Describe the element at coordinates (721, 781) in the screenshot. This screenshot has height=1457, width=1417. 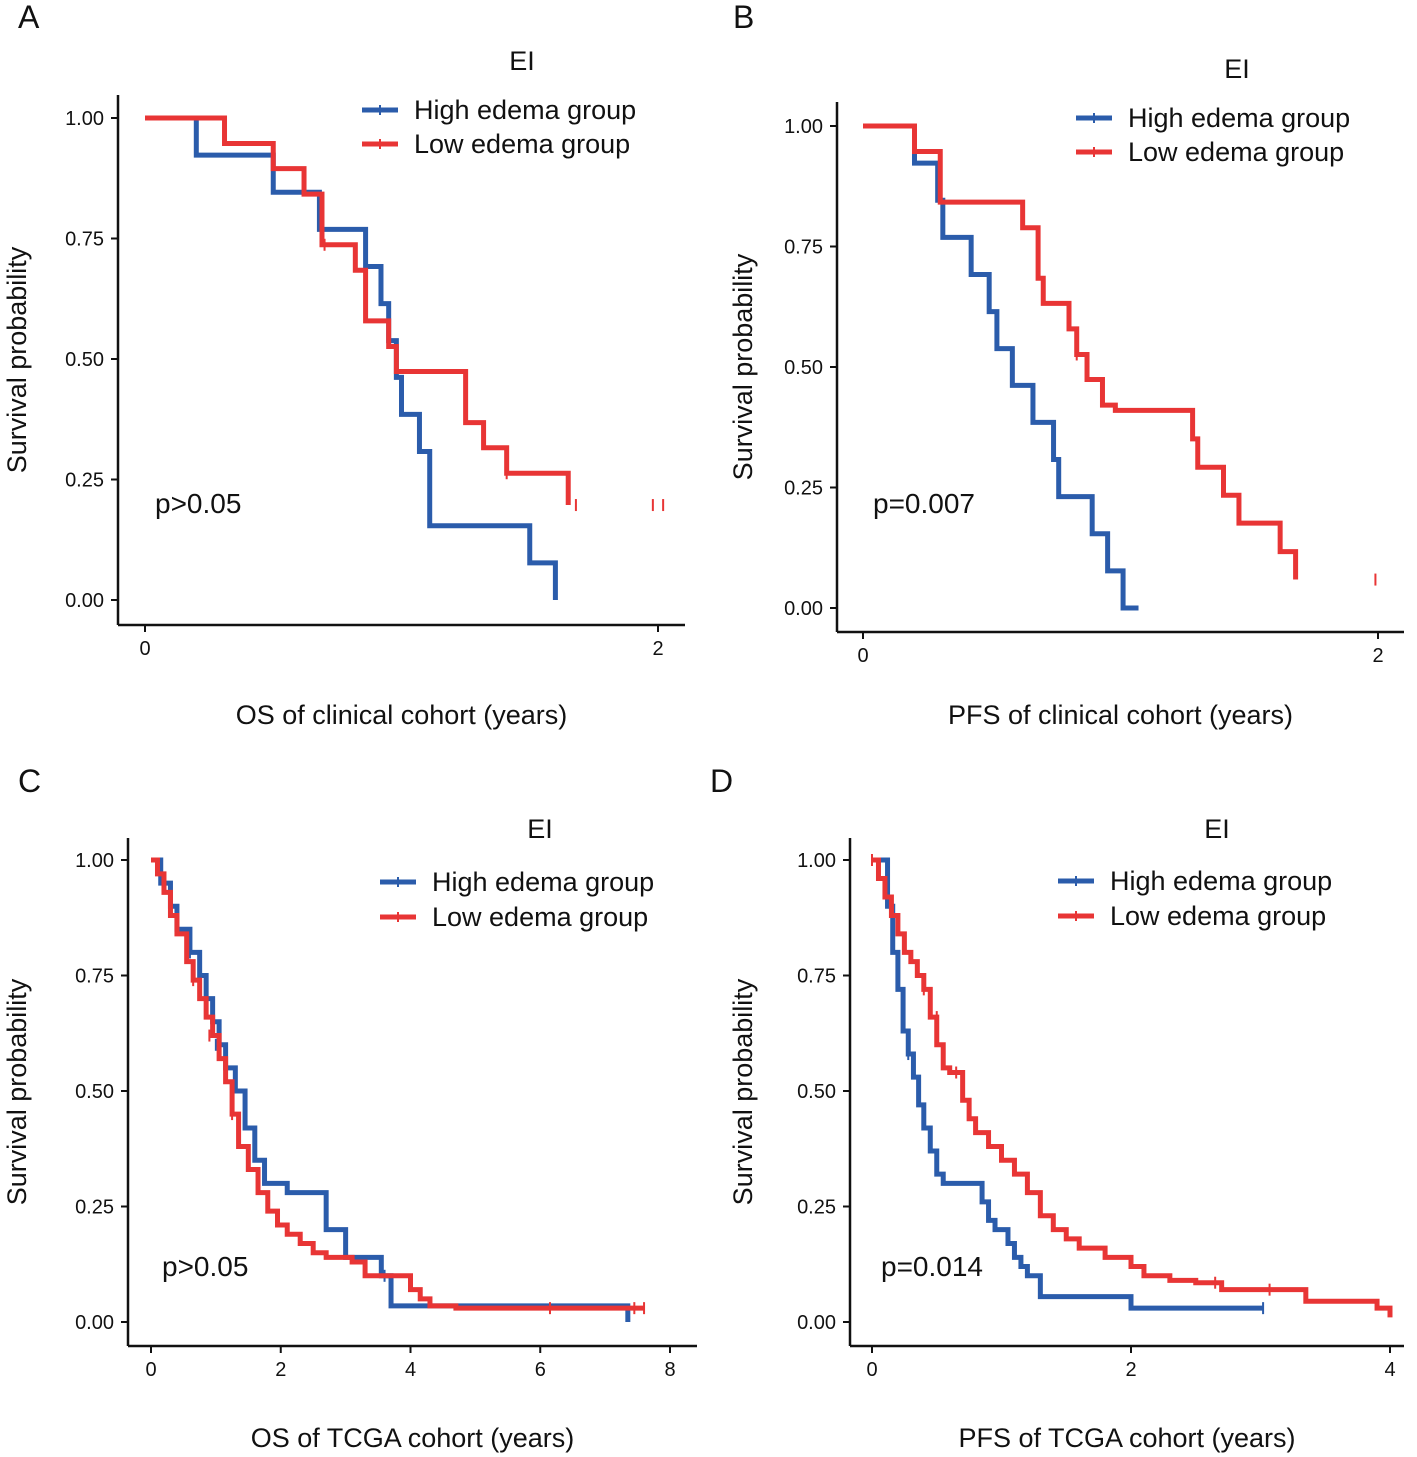
I see `panel-letter: D` at that location.